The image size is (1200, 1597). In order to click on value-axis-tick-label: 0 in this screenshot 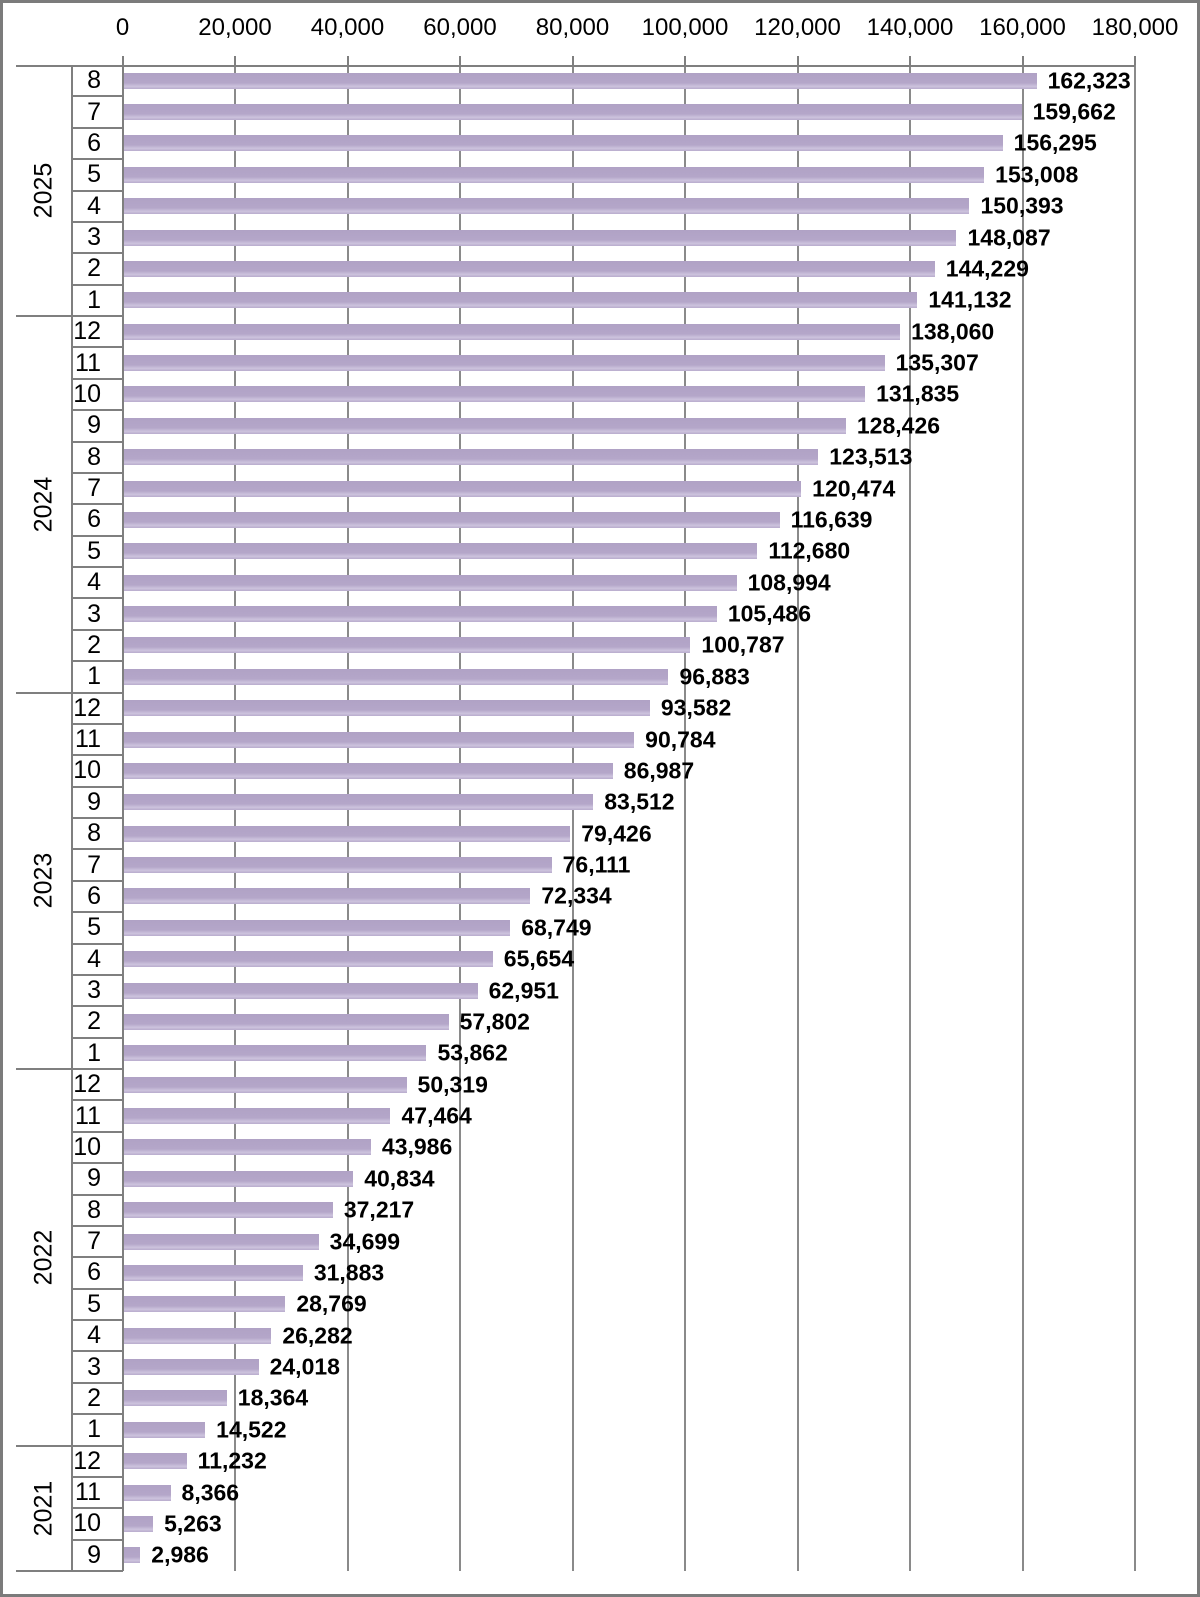, I will do `click(122, 27)`.